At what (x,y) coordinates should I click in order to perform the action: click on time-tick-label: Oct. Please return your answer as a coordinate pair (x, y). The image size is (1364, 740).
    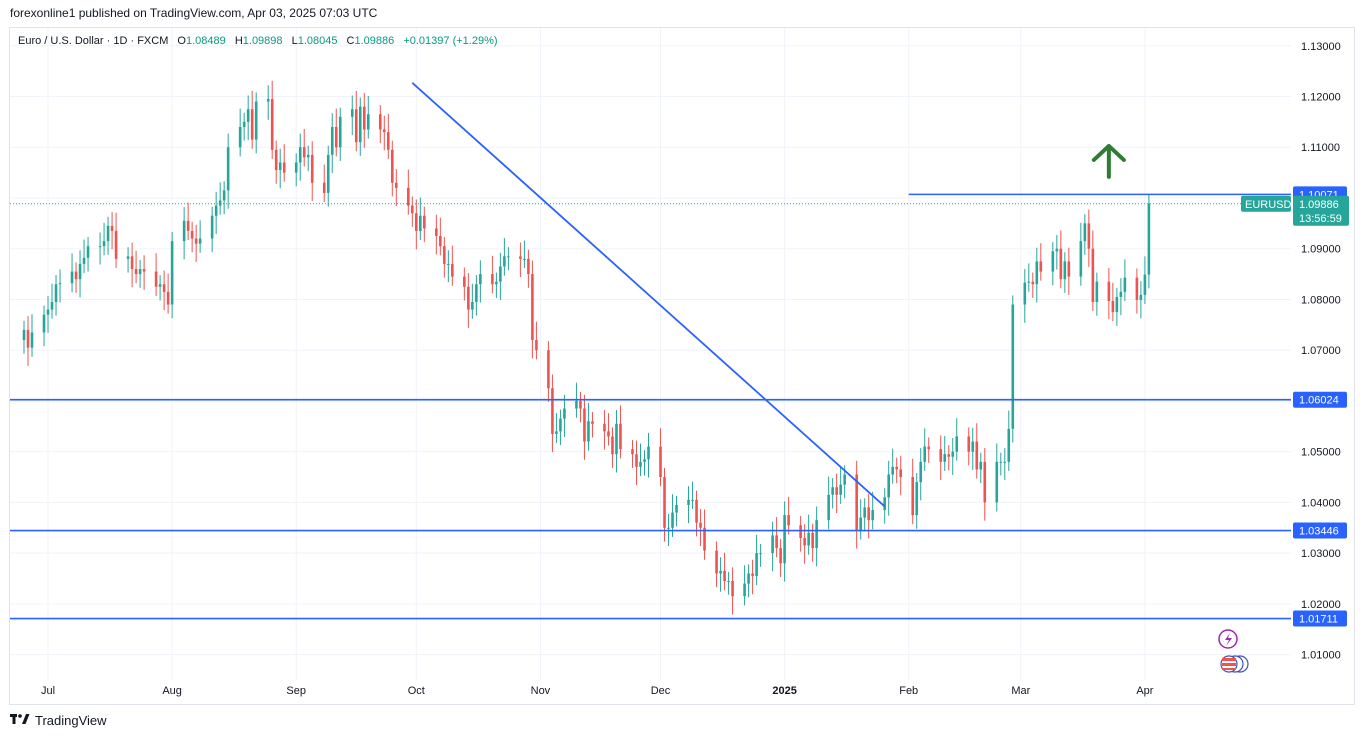
    Looking at the image, I should click on (416, 691).